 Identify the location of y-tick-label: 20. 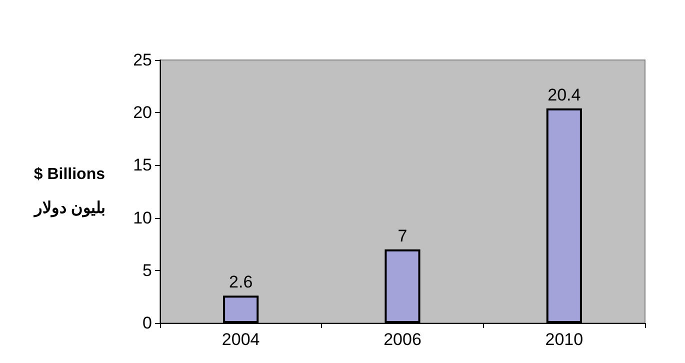
(142, 112).